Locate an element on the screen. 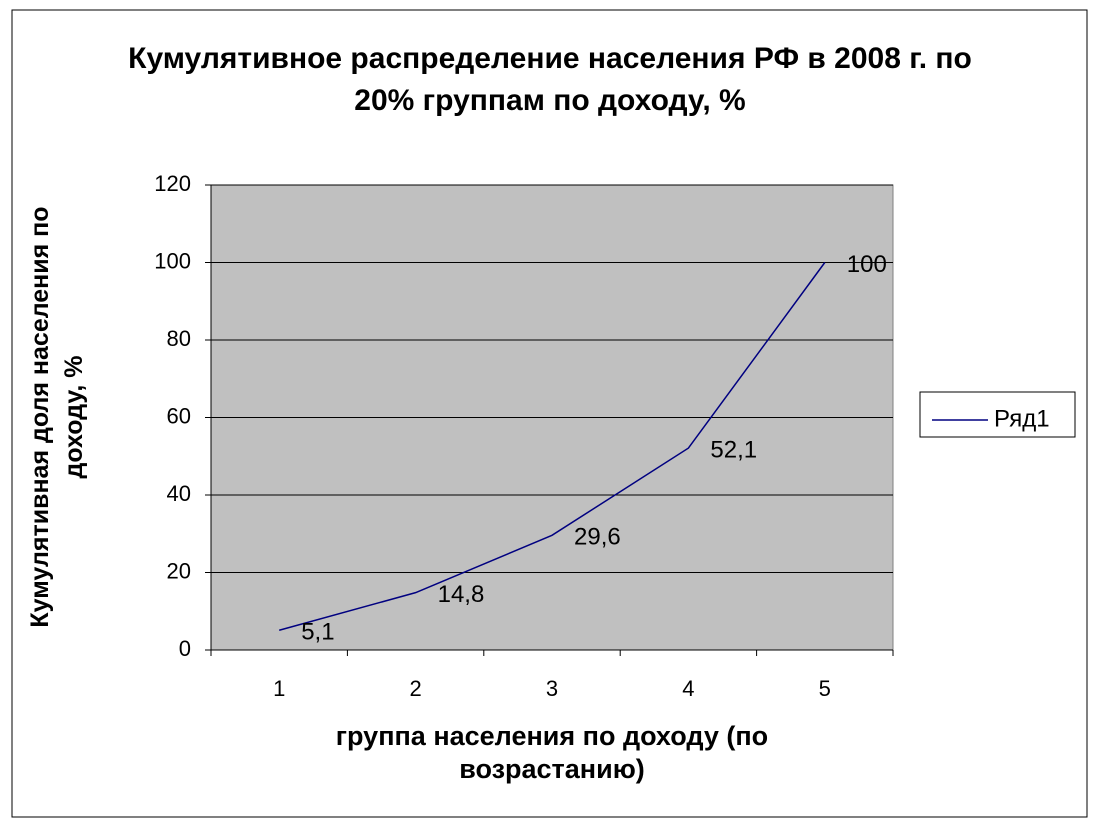  data-label: 29,6 is located at coordinates (597, 537).